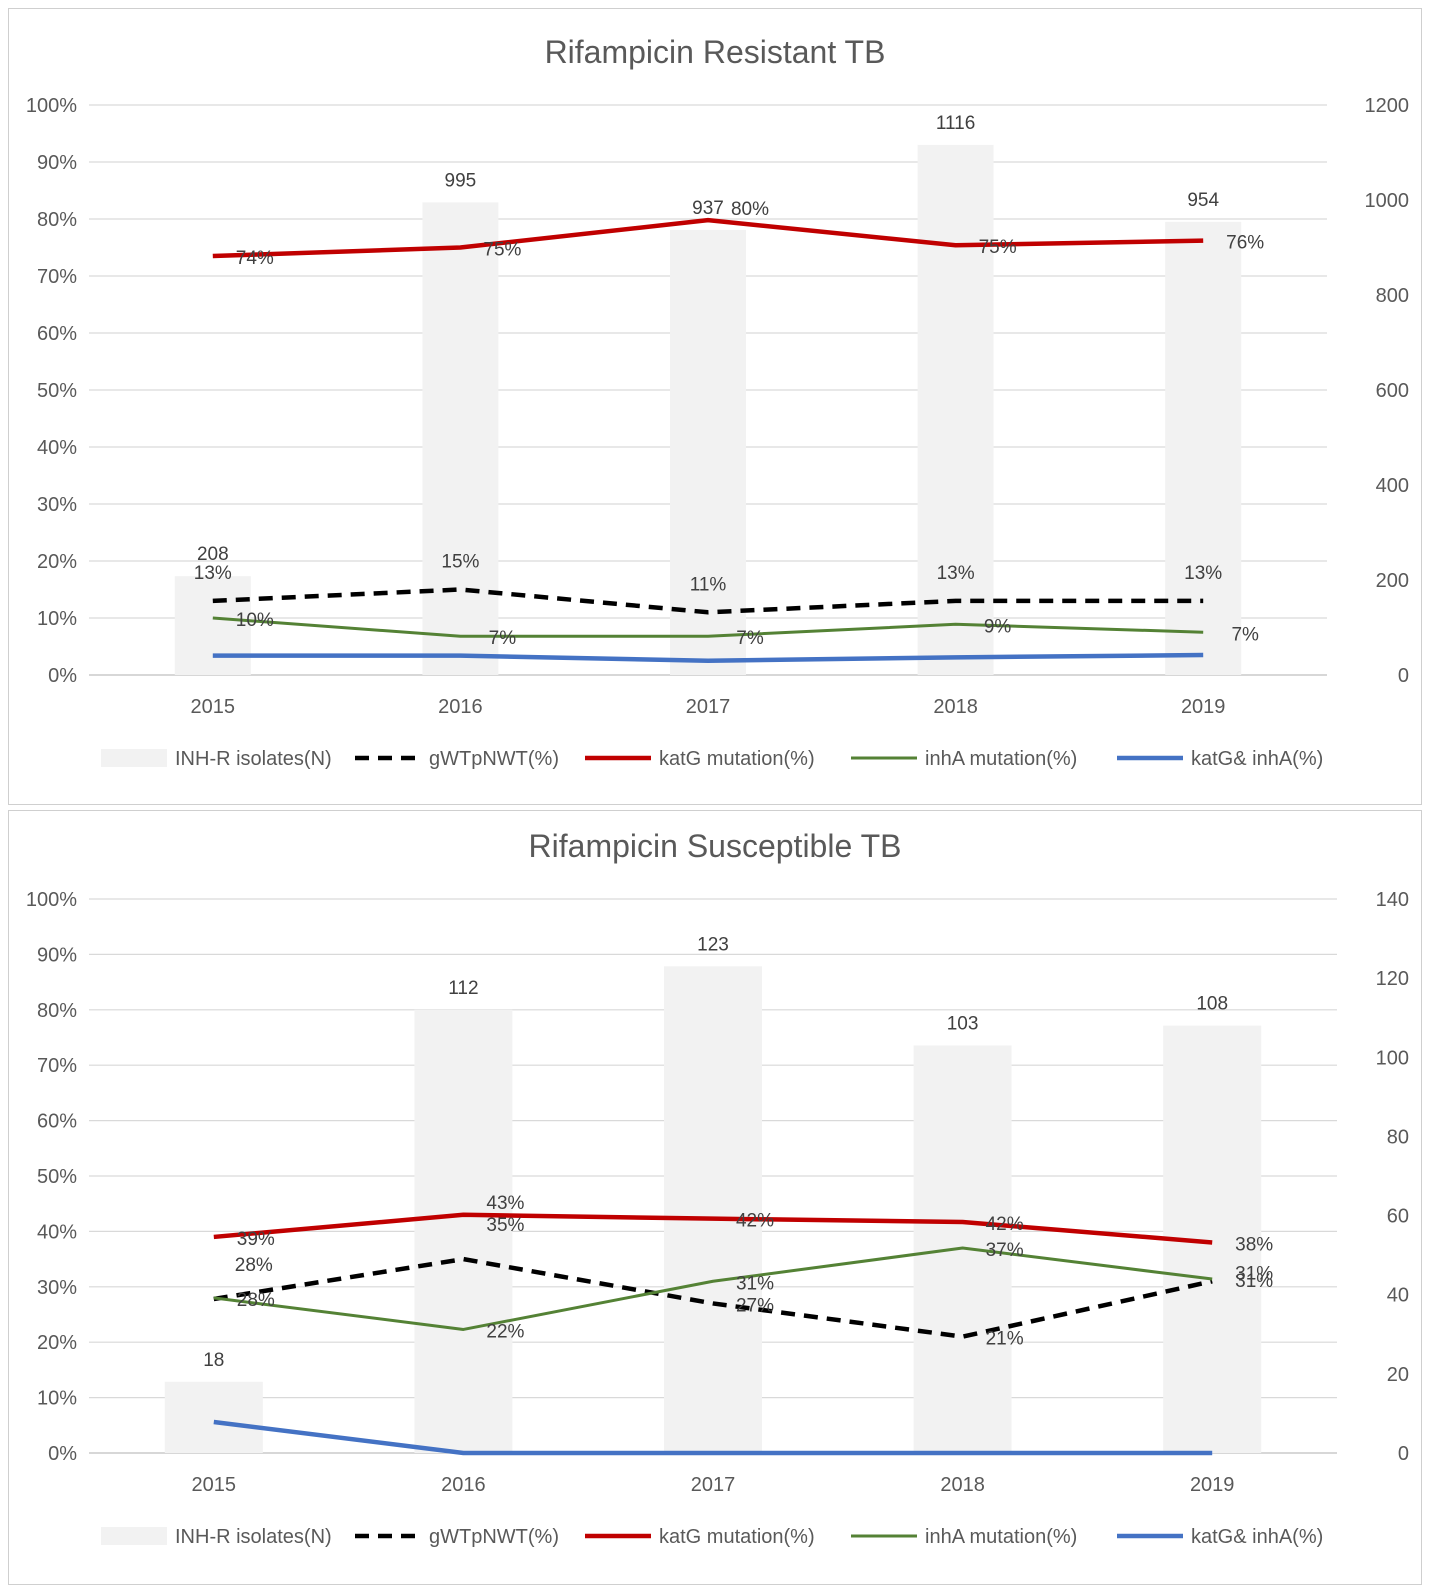 The width and height of the screenshot is (1432, 1587). Describe the element at coordinates (255, 620) in the screenshot. I see `line-data-label: 10%` at that location.